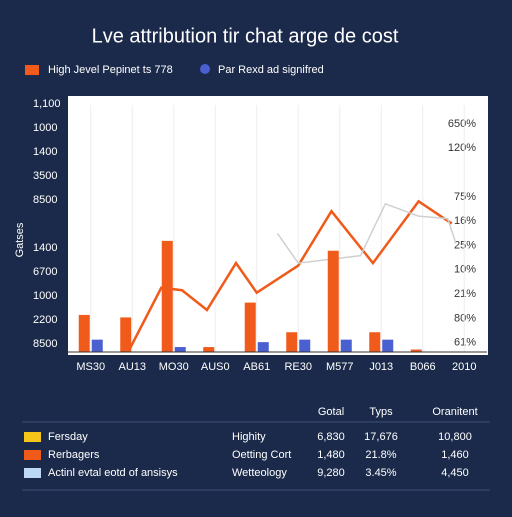 This screenshot has width=512, height=517. What do you see at coordinates (256, 367) in the screenshot?
I see `x-tick-label: AB61` at bounding box center [256, 367].